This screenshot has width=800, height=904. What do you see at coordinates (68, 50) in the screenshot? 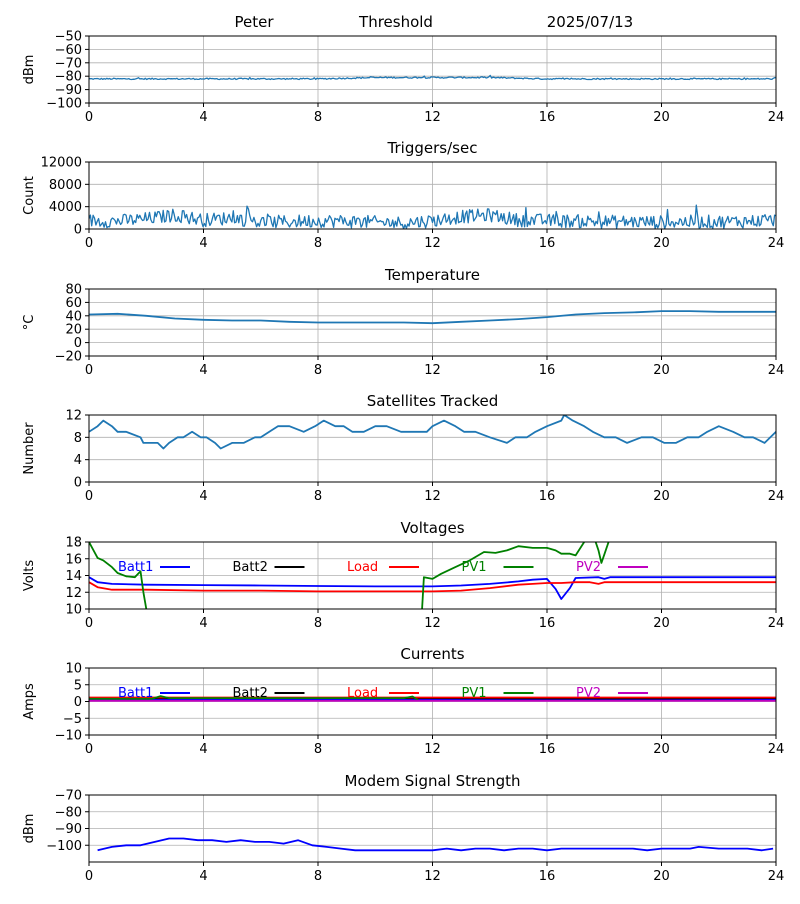
I see `y-tick-label: −60` at bounding box center [68, 50].